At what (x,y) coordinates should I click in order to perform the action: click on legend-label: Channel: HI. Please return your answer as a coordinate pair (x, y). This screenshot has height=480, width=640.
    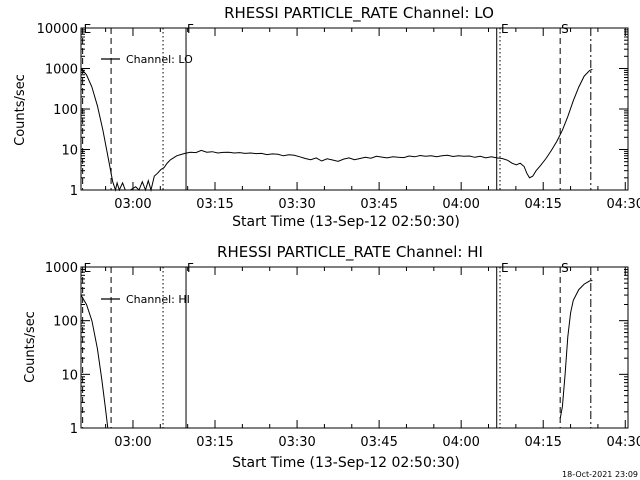
    Looking at the image, I should click on (158, 299).